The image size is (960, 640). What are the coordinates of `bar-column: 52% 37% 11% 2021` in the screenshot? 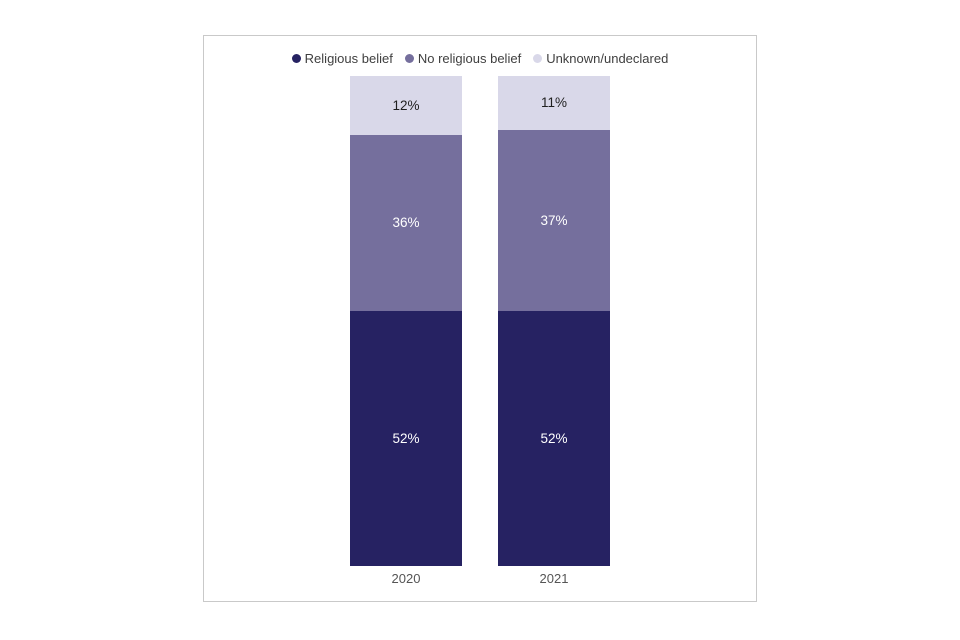 It's located at (554, 334).